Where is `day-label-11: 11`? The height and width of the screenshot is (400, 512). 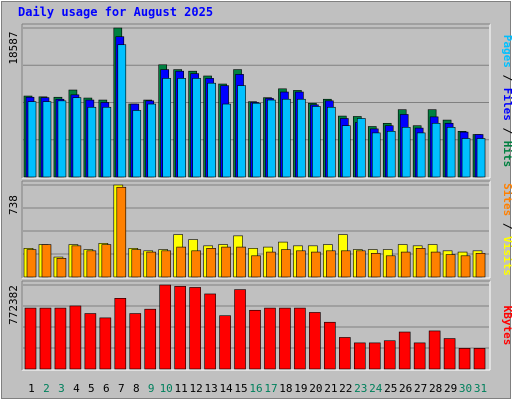 day-label-11: 11 is located at coordinates (181, 388).